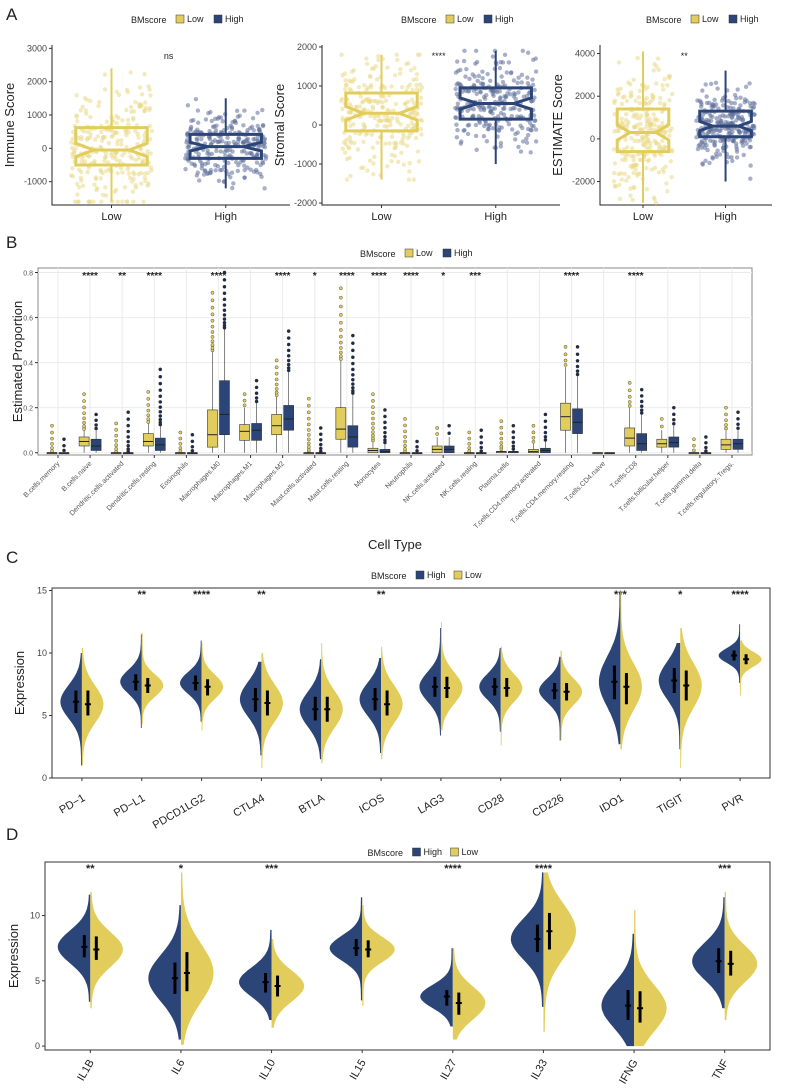  Describe the element at coordinates (225, 146) in the screenshot. I see `notched-box-high` at that location.